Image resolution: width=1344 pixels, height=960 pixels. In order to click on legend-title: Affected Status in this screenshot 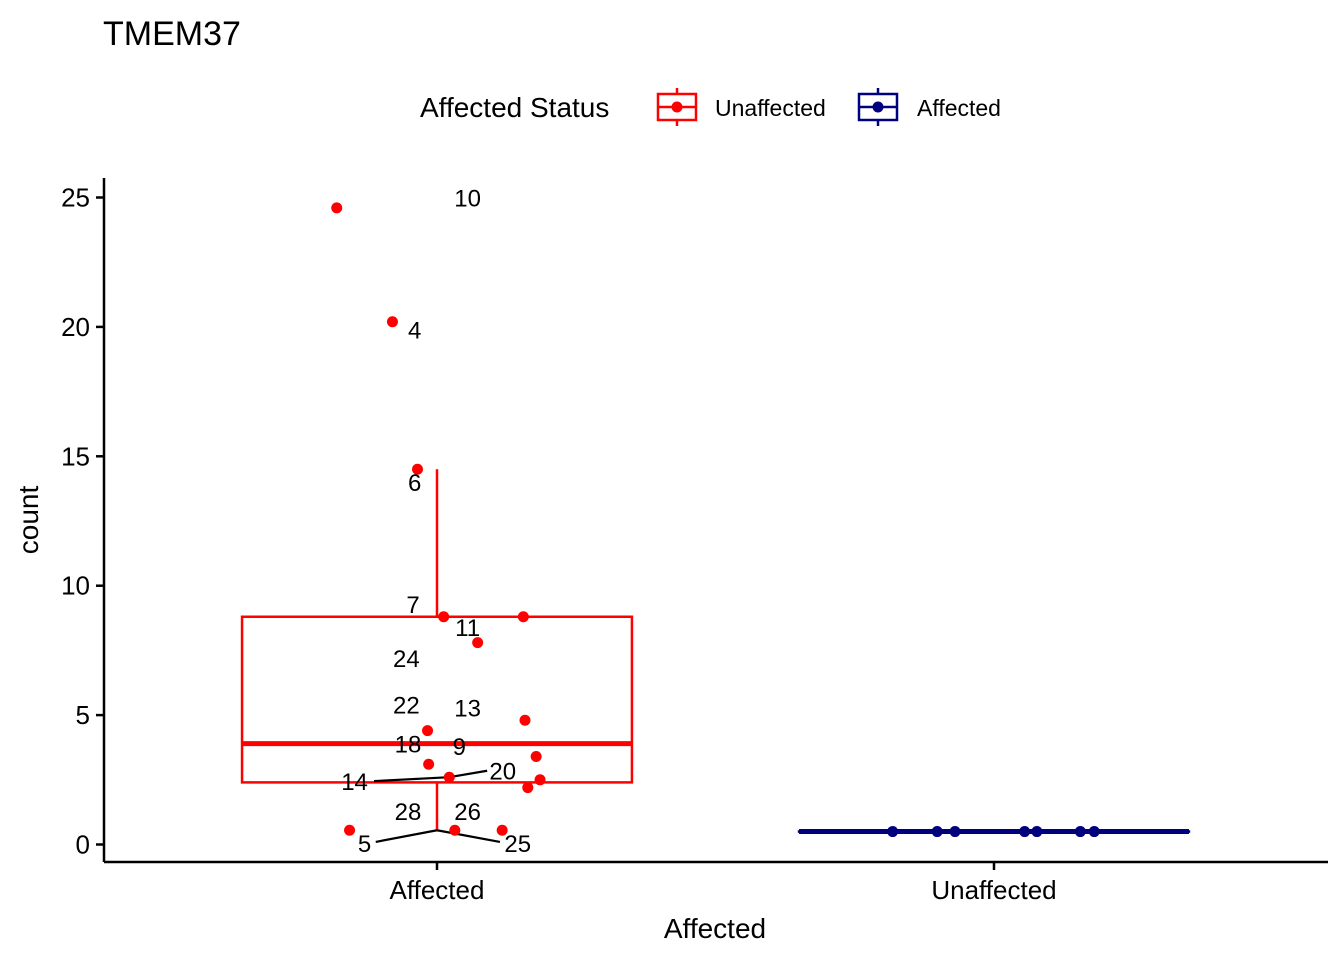, I will do `click(514, 107)`.